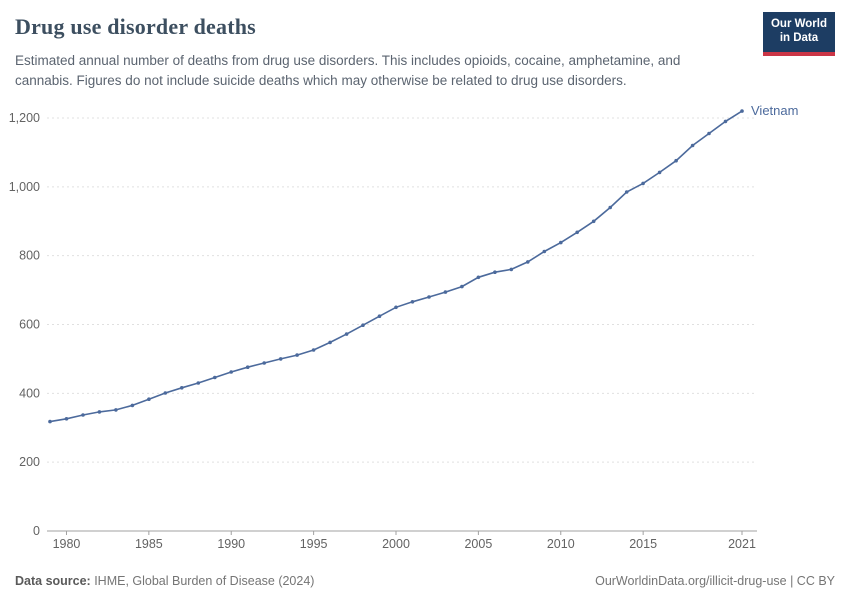 This screenshot has height=600, width=850. Describe the element at coordinates (135, 26) in the screenshot. I see `chart-title: Drug use disorder deaths` at that location.